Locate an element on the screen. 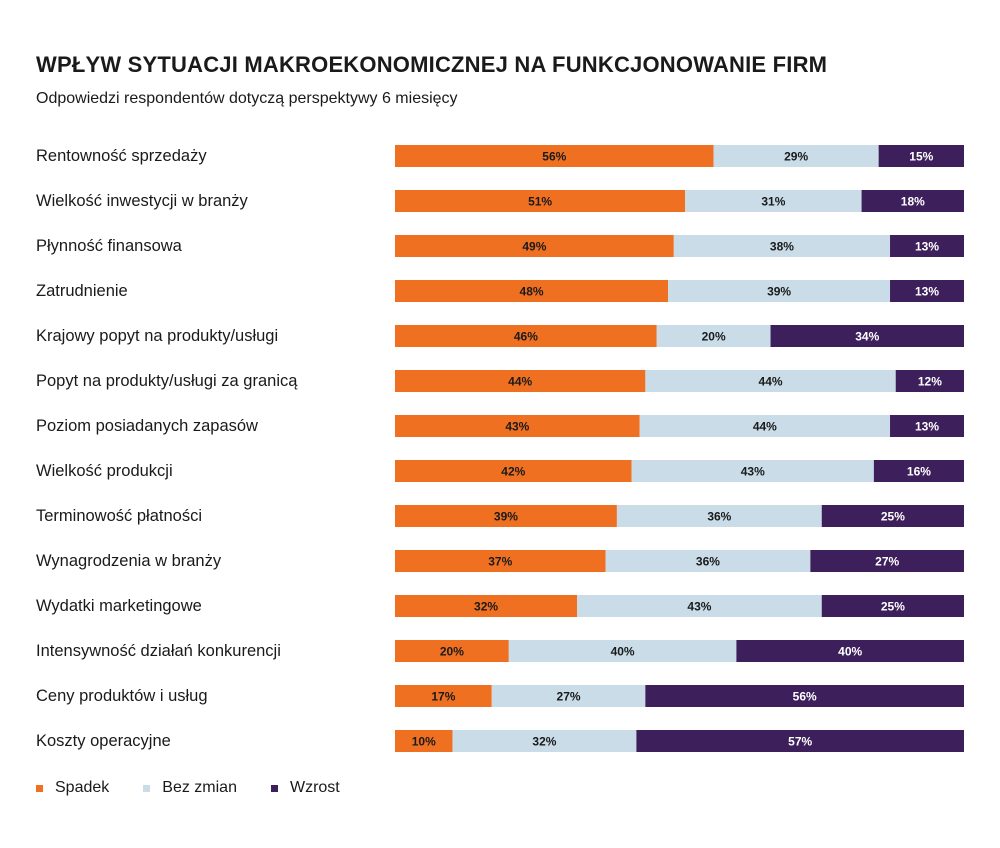 Image resolution: width=1000 pixels, height=848 pixels. bar-row-zatrudnienie: Zatrudnienie 48% 39% 13% is located at coordinates (500, 291).